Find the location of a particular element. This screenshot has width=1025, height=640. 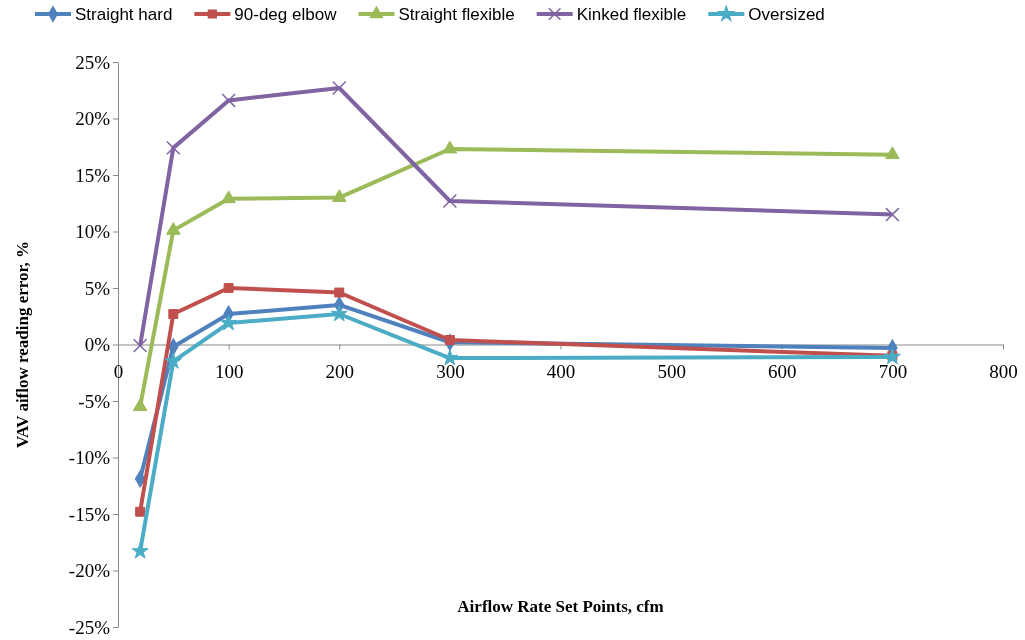

x-tick-label: 700 is located at coordinates (893, 371).